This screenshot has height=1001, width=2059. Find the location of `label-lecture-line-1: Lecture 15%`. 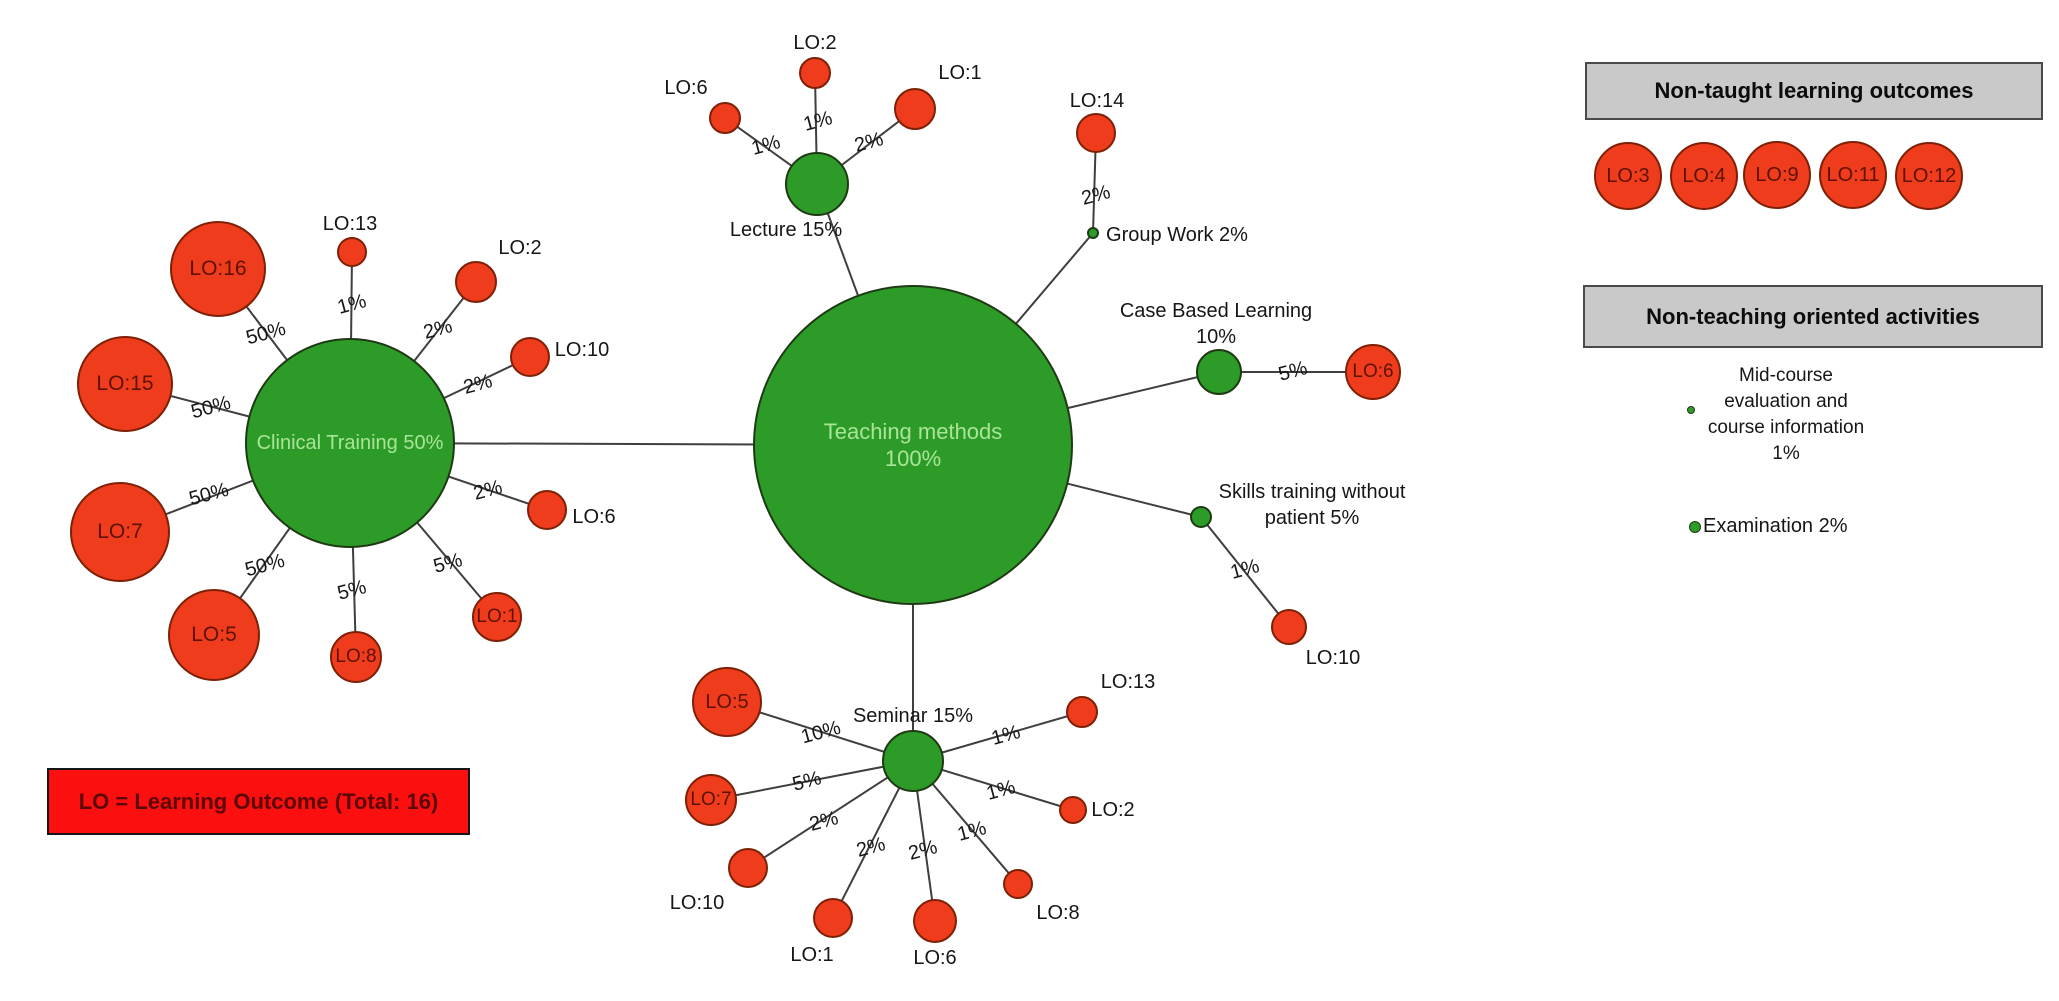

label-lecture-line-1: Lecture 15% is located at coordinates (786, 230).